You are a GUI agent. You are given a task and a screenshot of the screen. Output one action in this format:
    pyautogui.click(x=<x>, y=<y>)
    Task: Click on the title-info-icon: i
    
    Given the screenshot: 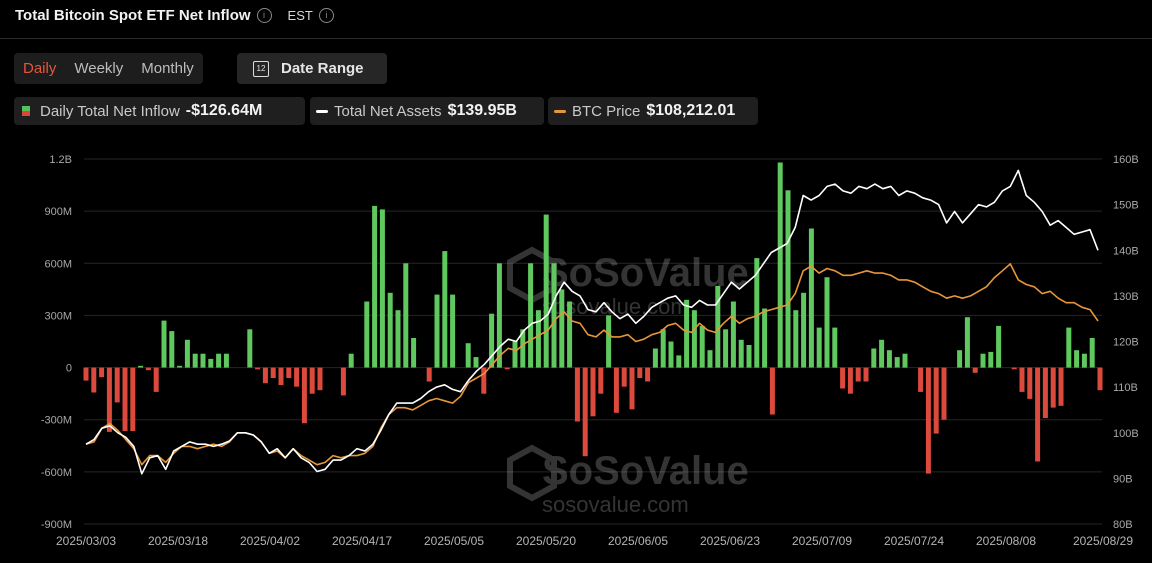 What is the action you would take?
    pyautogui.click(x=264, y=15)
    